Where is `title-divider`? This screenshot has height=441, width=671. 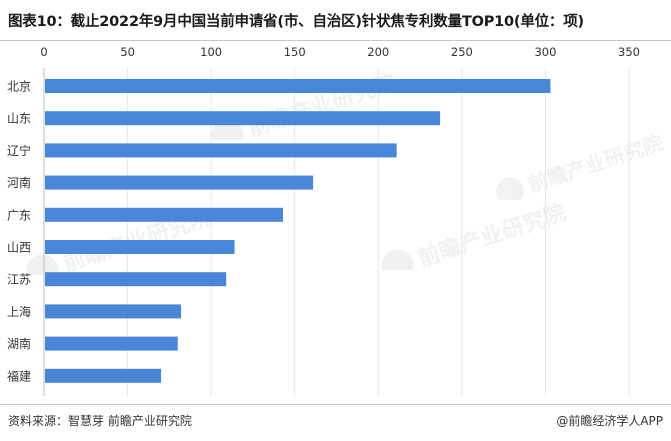 title-divider is located at coordinates (335, 40).